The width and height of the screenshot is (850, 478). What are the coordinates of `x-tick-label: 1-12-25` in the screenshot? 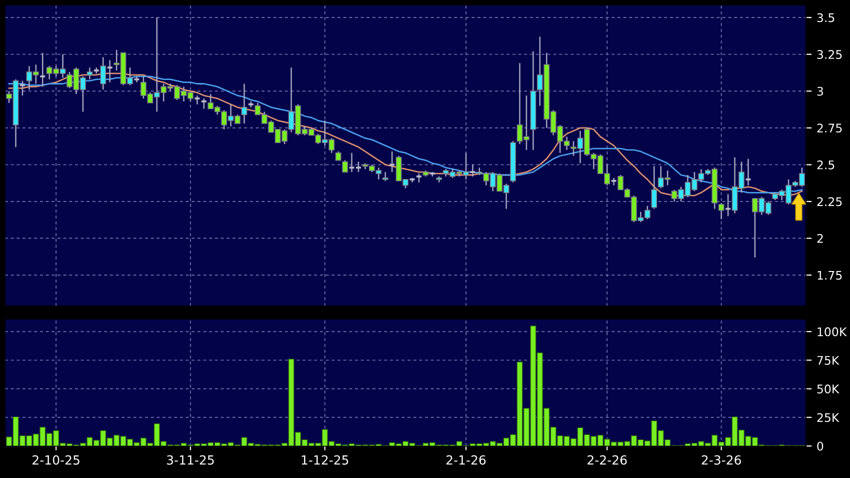 It's located at (325, 460).